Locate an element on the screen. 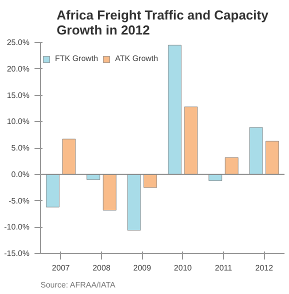  y-tick-label: 0.0% is located at coordinates (20, 174).